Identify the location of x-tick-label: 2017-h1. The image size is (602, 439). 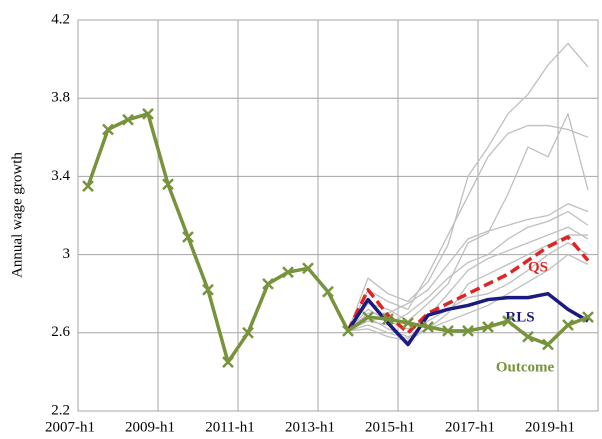
(470, 427).